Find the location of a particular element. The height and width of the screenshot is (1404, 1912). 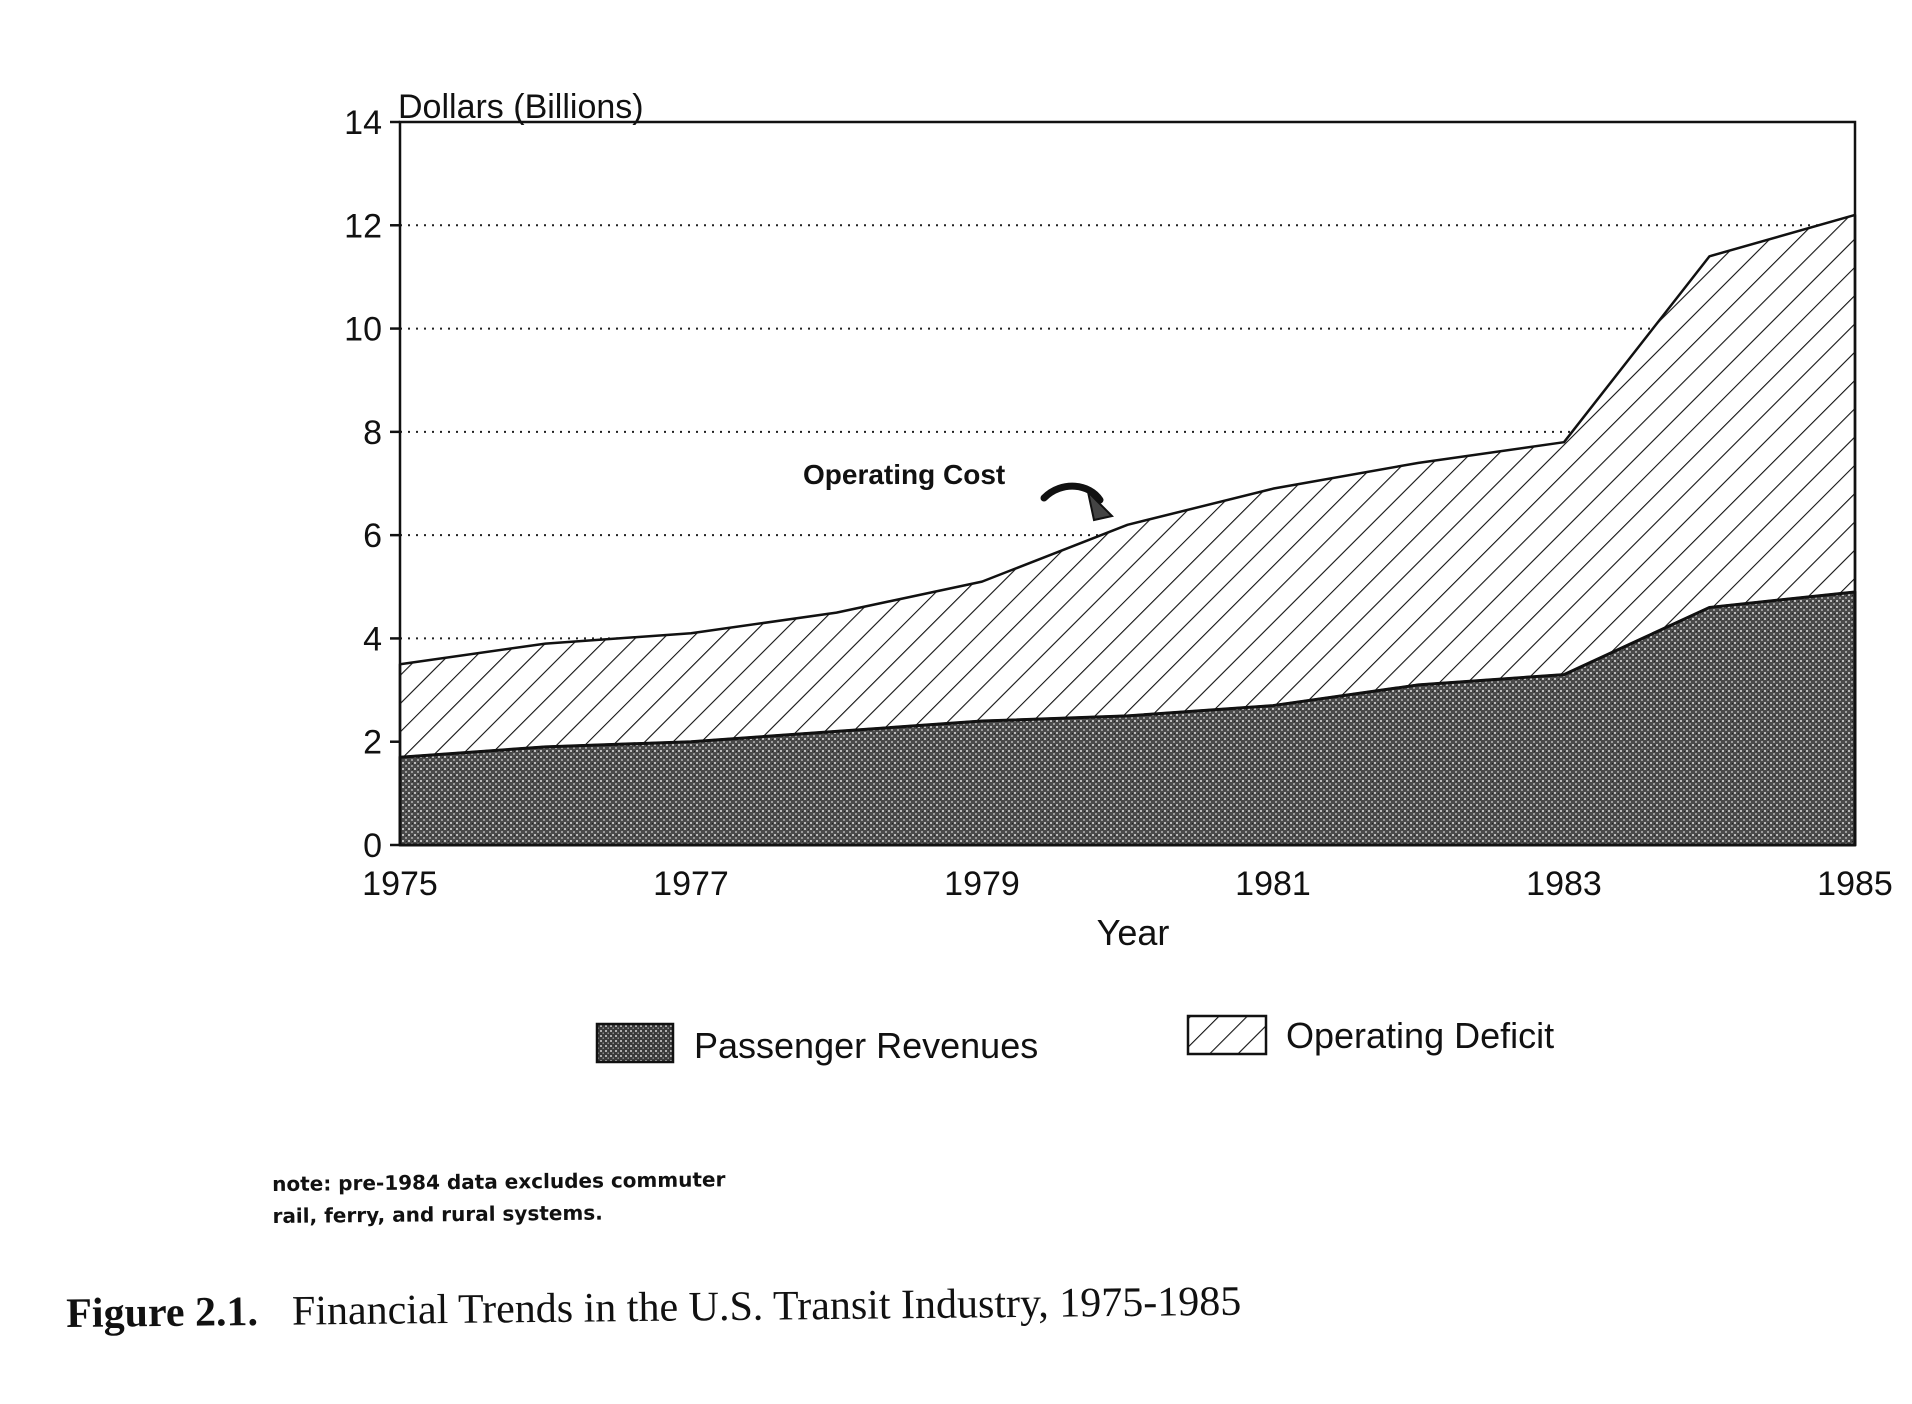

legend-item-operating-deficit: Operating Deficit is located at coordinates (1370, 1035).